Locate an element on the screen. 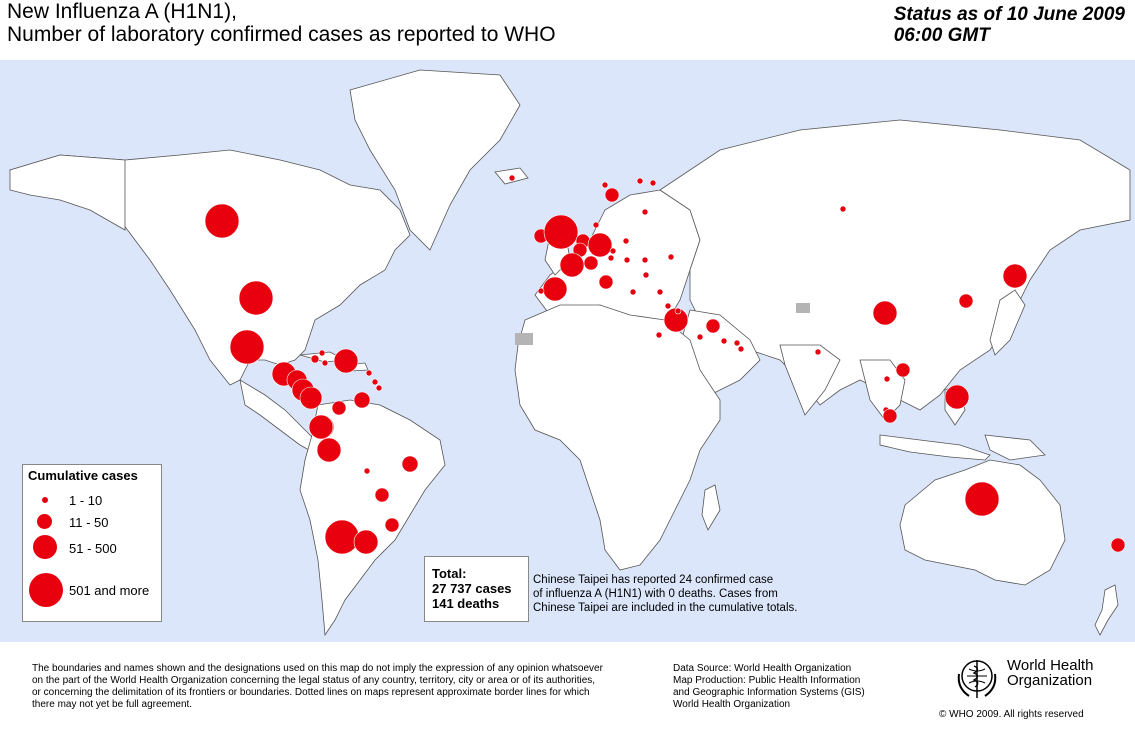  marker-romania is located at coordinates (645, 260).